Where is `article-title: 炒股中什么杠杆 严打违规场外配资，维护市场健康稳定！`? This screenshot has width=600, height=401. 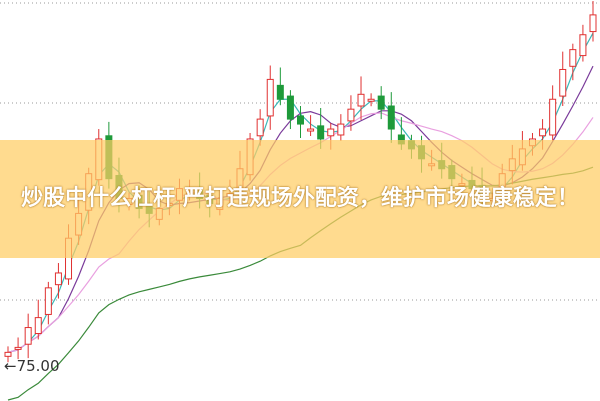
article-title: 炒股中什么杠杆 严打违规场外配资，维护市场健康稳定！ is located at coordinates (300, 198).